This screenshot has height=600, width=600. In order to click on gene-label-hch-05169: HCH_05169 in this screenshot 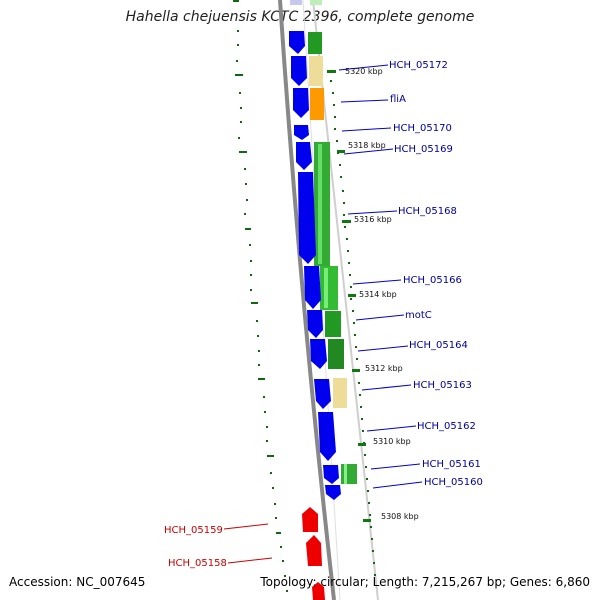, I will do `click(423, 149)`.